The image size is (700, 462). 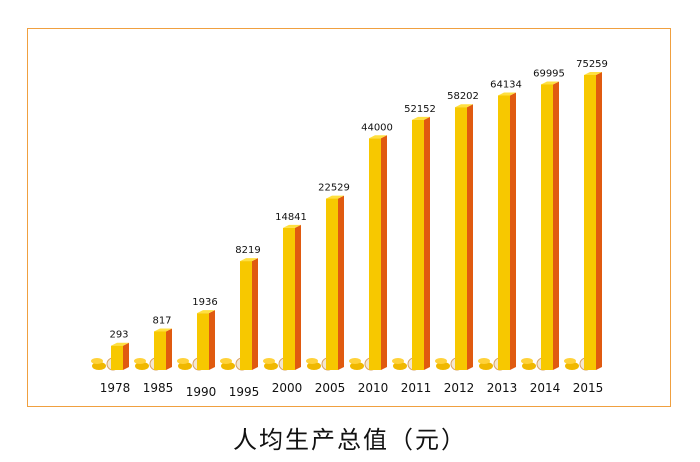 What do you see at coordinates (204, 302) in the screenshot?
I see `data-label: 1936` at bounding box center [204, 302].